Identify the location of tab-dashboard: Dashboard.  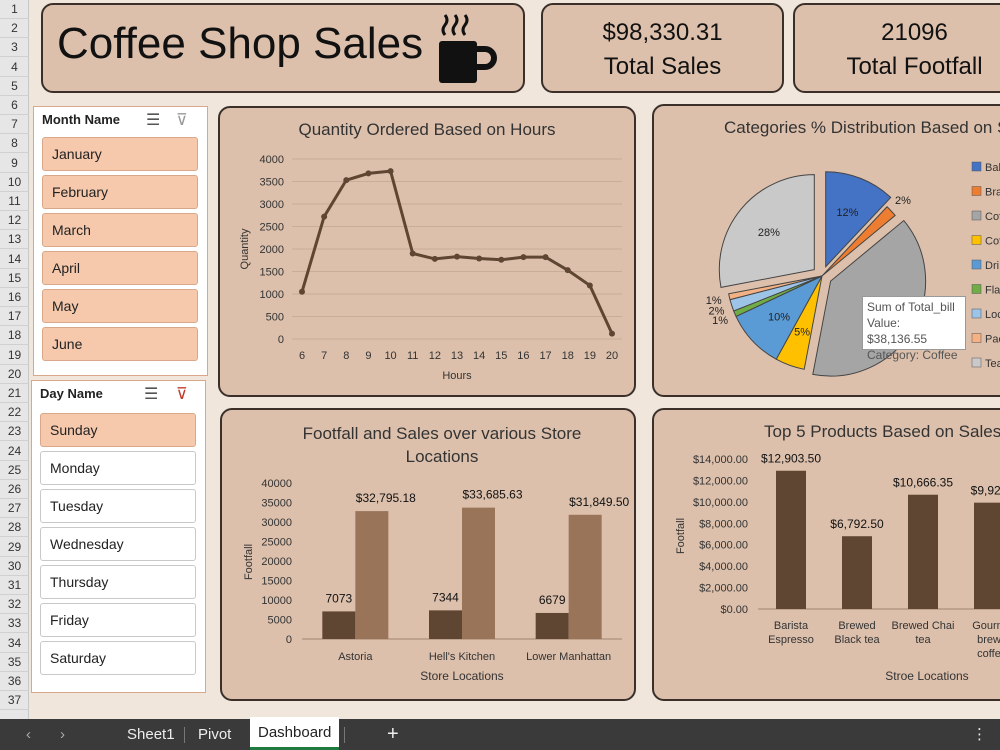
(295, 733).